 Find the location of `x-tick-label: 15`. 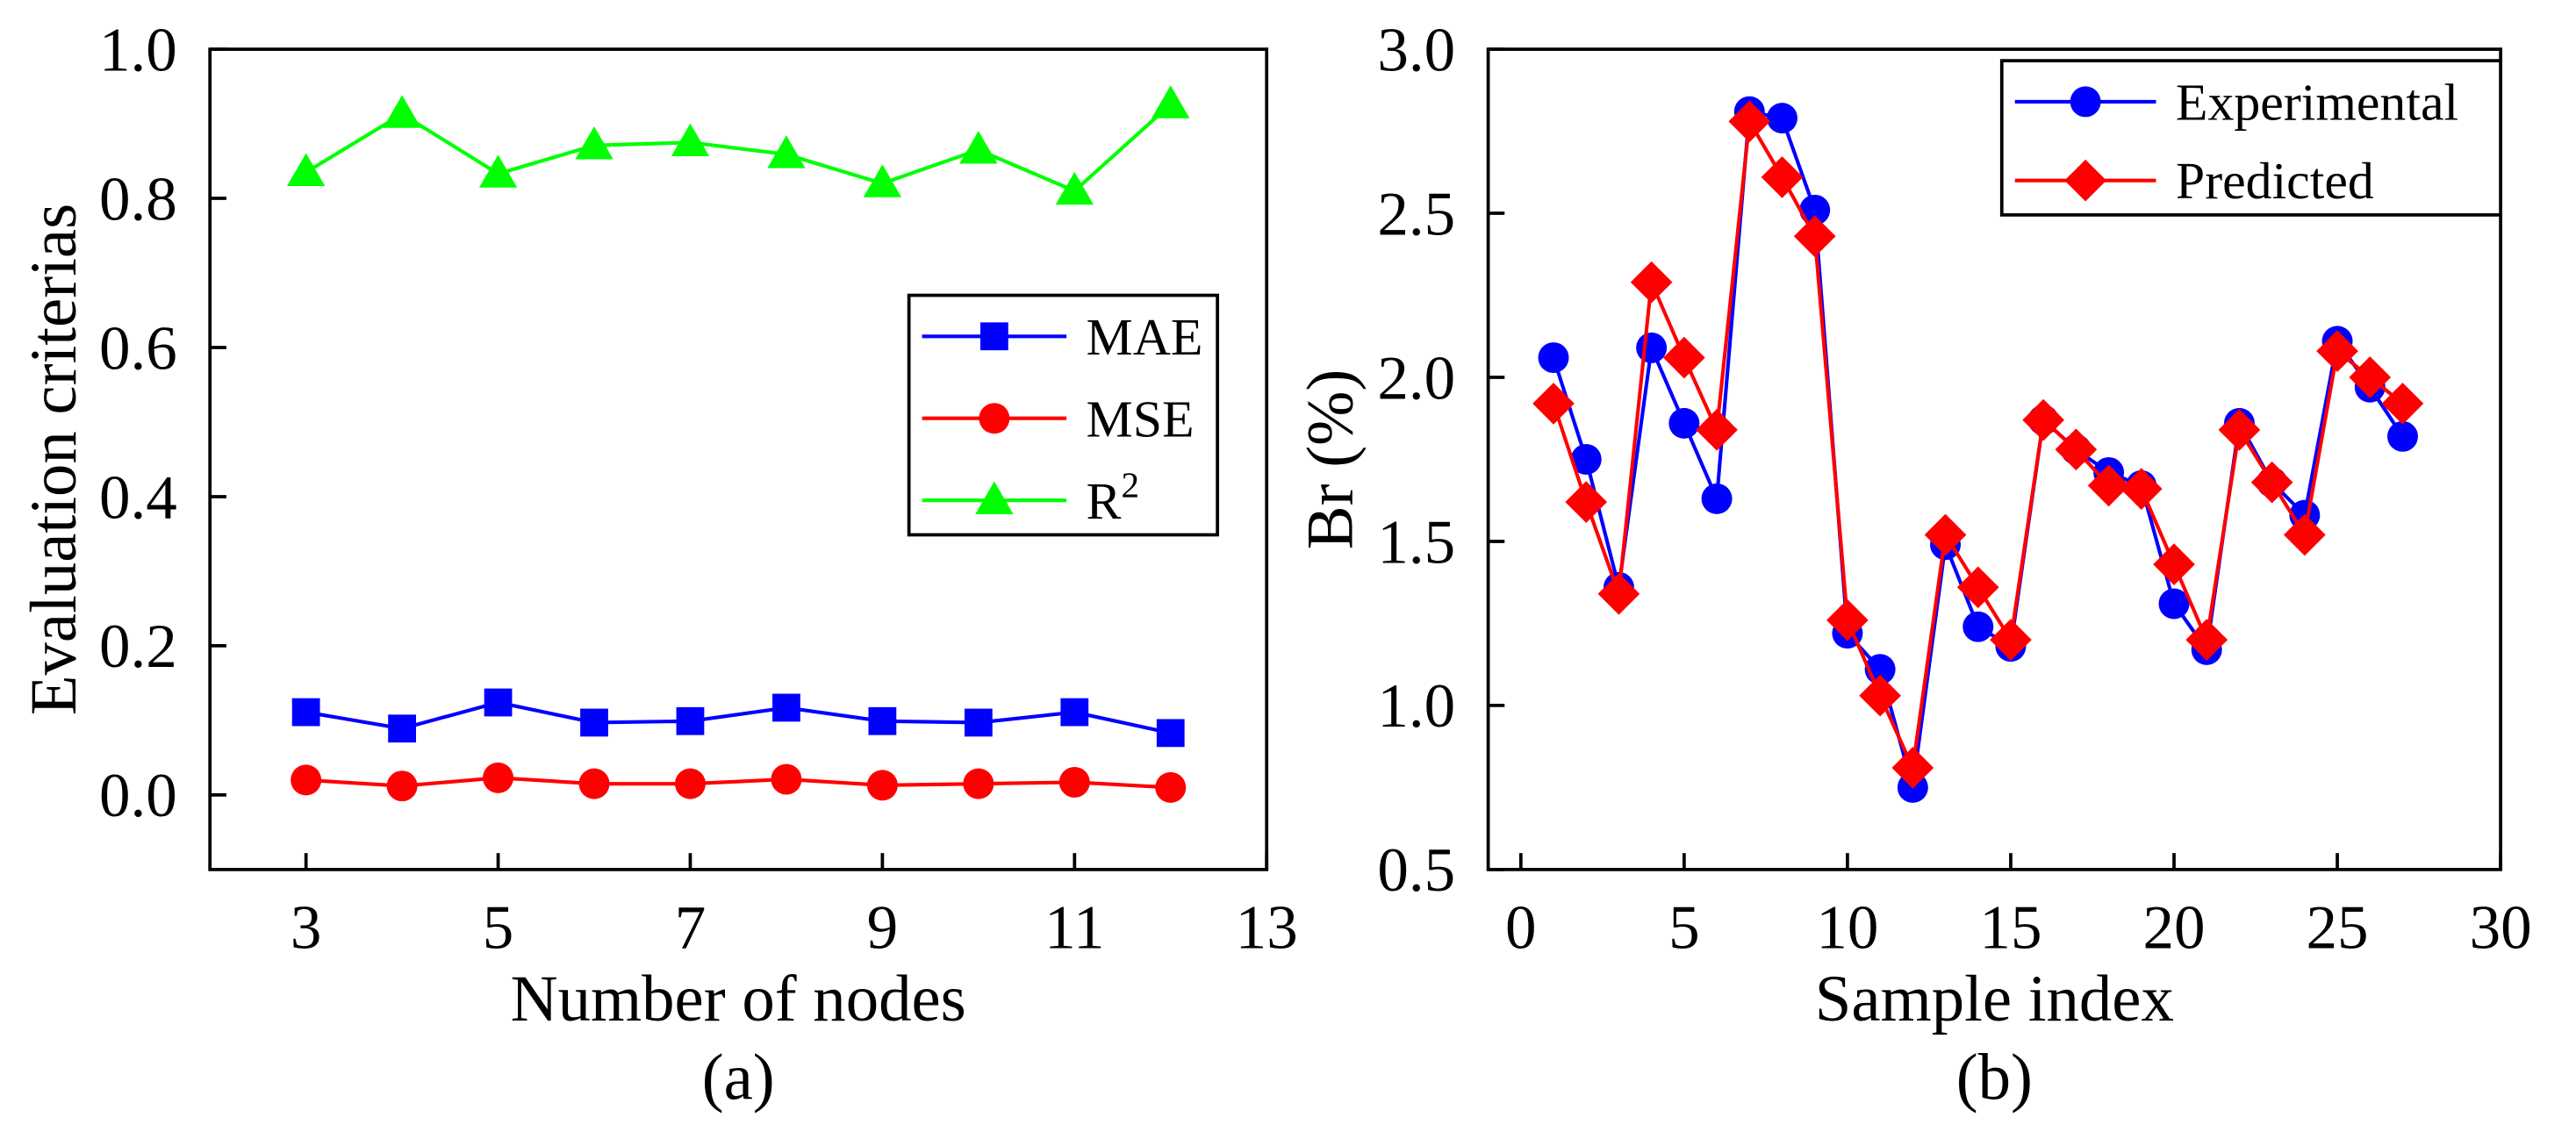

x-tick-label: 15 is located at coordinates (2010, 929).